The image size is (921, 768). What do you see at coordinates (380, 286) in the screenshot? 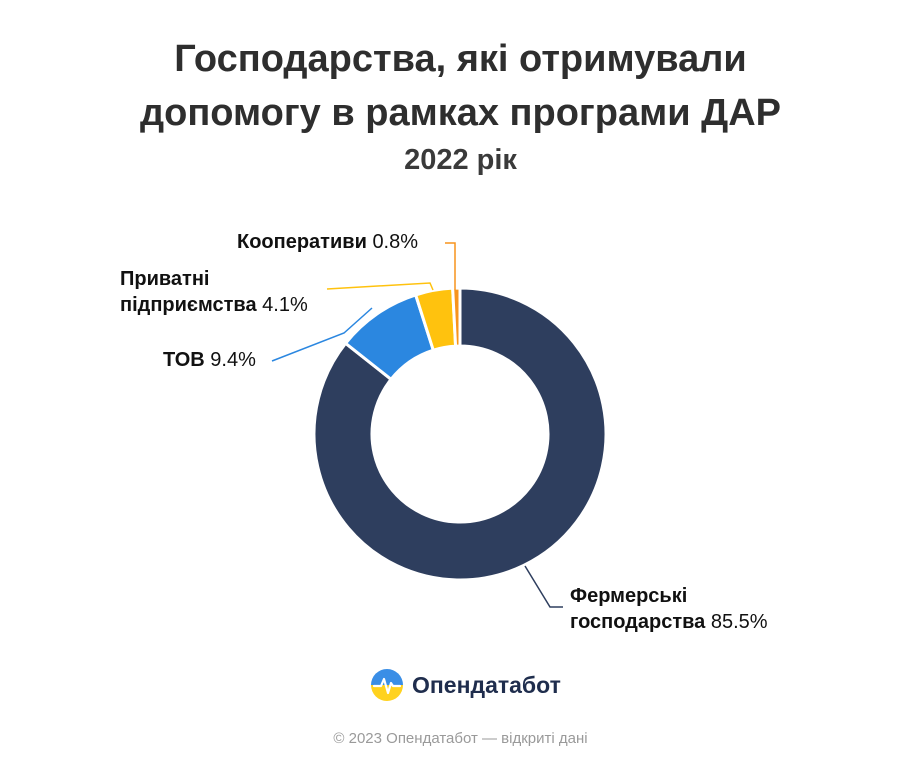
I see `leader-line-private` at bounding box center [380, 286].